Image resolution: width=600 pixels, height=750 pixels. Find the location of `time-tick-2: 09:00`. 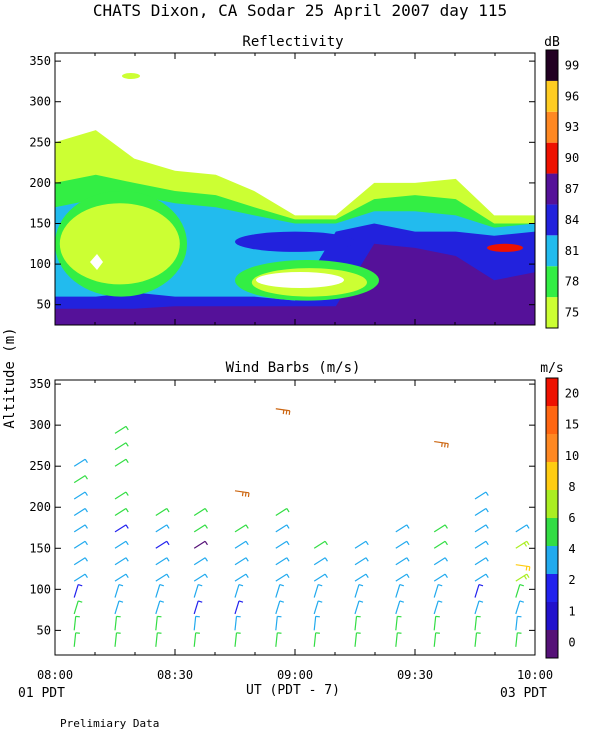

time-tick-2: 09:00 is located at coordinates (295, 675).